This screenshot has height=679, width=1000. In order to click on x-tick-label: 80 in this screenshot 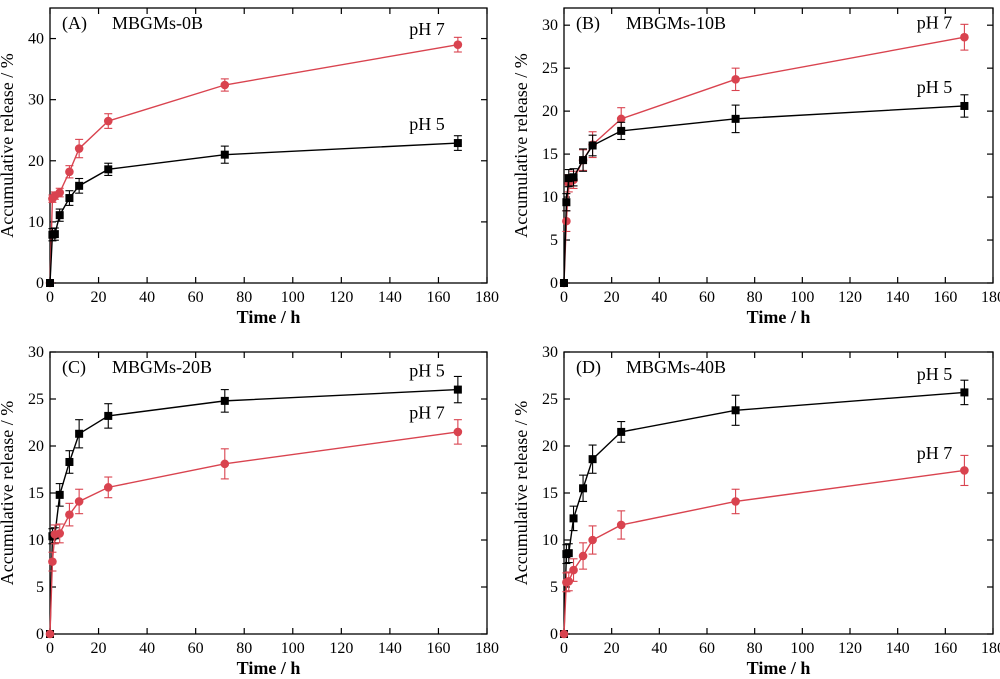, I will do `click(755, 297)`.